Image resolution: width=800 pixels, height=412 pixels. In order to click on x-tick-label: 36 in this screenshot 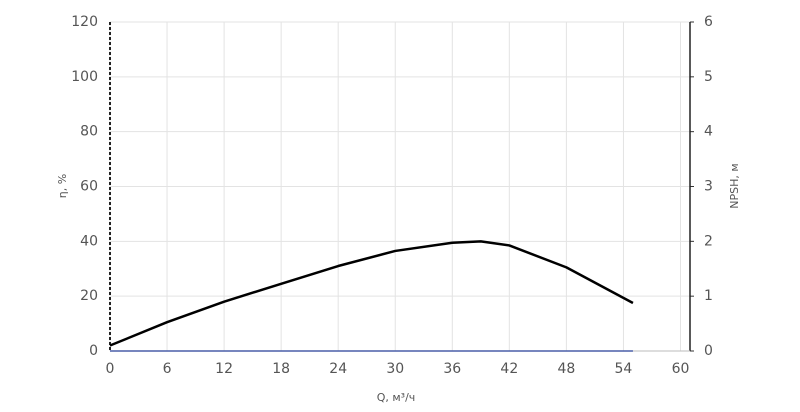, I will do `click(452, 369)`.